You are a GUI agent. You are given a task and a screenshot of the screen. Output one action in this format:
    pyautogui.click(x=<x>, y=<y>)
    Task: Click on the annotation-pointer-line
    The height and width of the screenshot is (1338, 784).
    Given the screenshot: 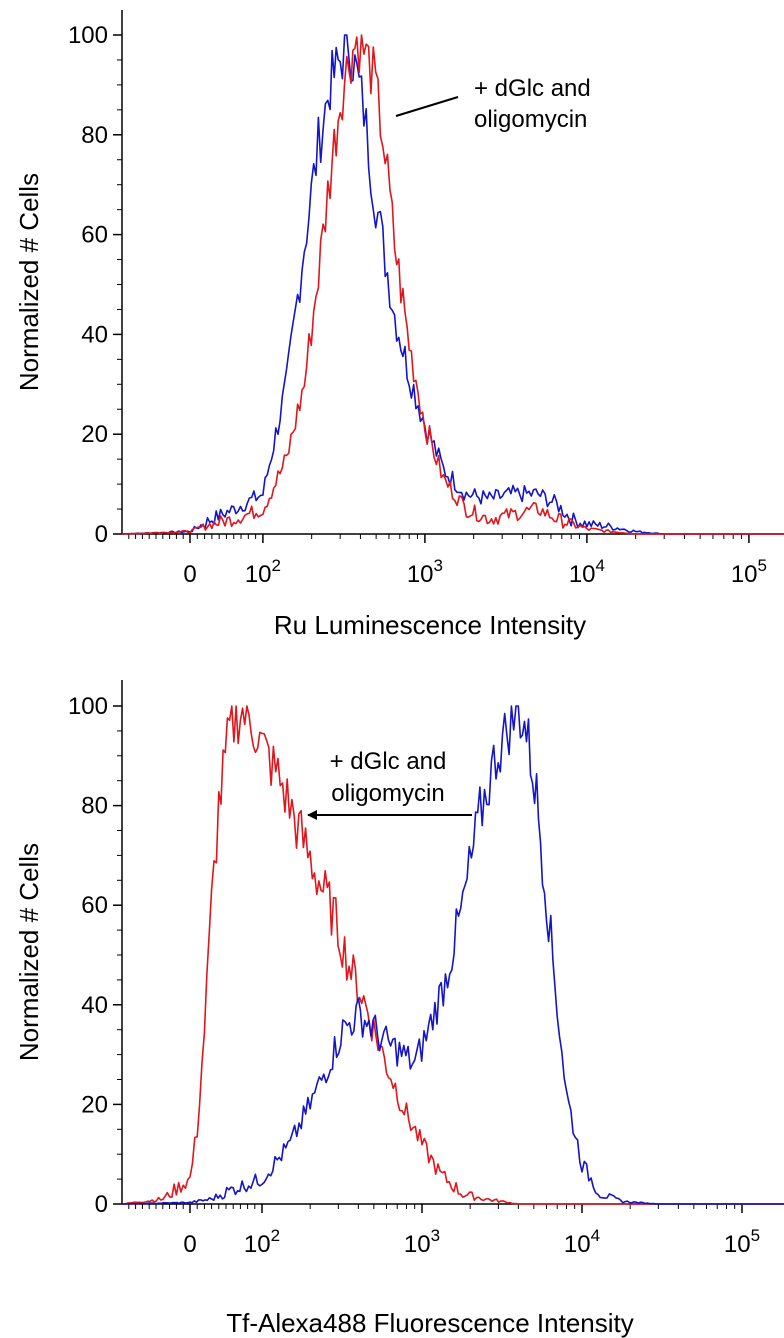 What is the action you would take?
    pyautogui.click(x=427, y=106)
    